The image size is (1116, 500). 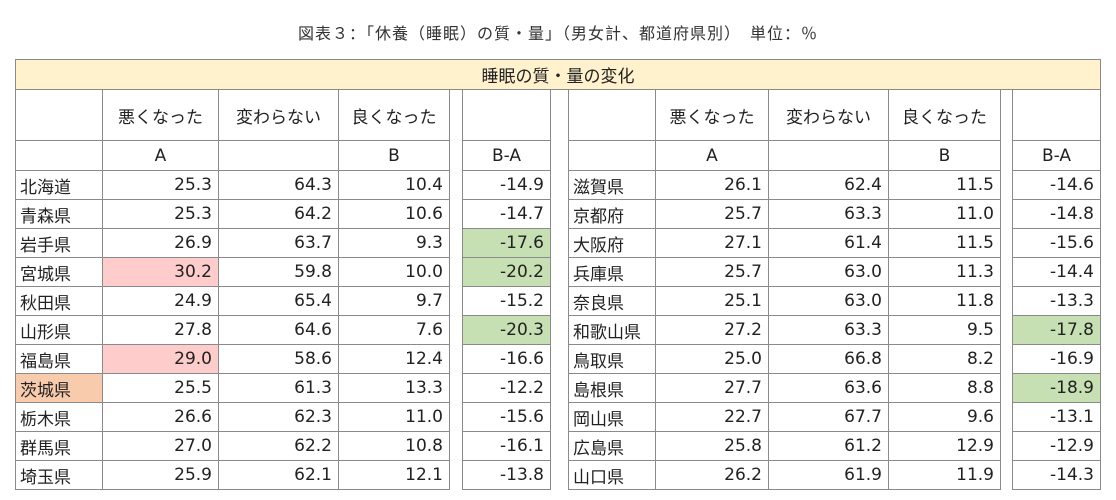 I want to click on right-worse-value: 25.8, so click(x=712, y=446).